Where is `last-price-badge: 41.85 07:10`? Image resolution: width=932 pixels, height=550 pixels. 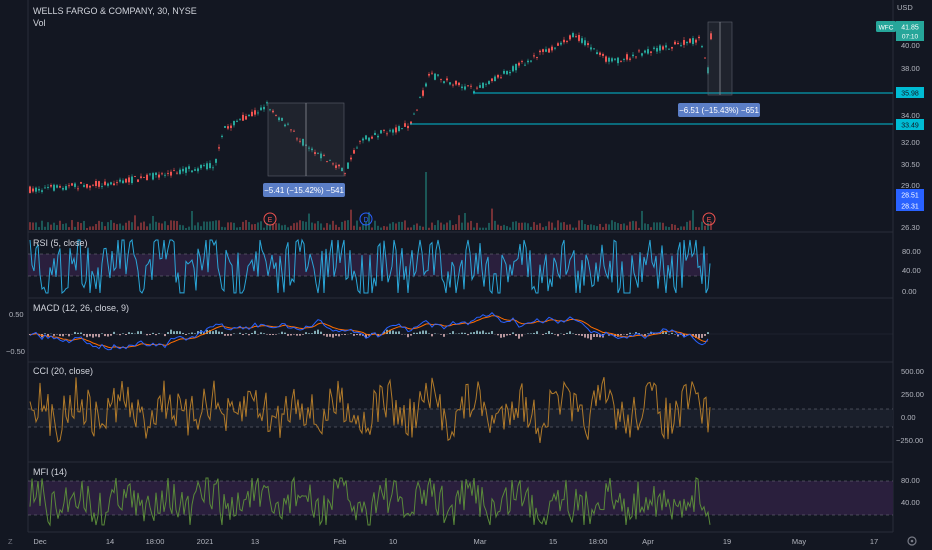
last-price-badge: 41.85 07:10 is located at coordinates (910, 31).